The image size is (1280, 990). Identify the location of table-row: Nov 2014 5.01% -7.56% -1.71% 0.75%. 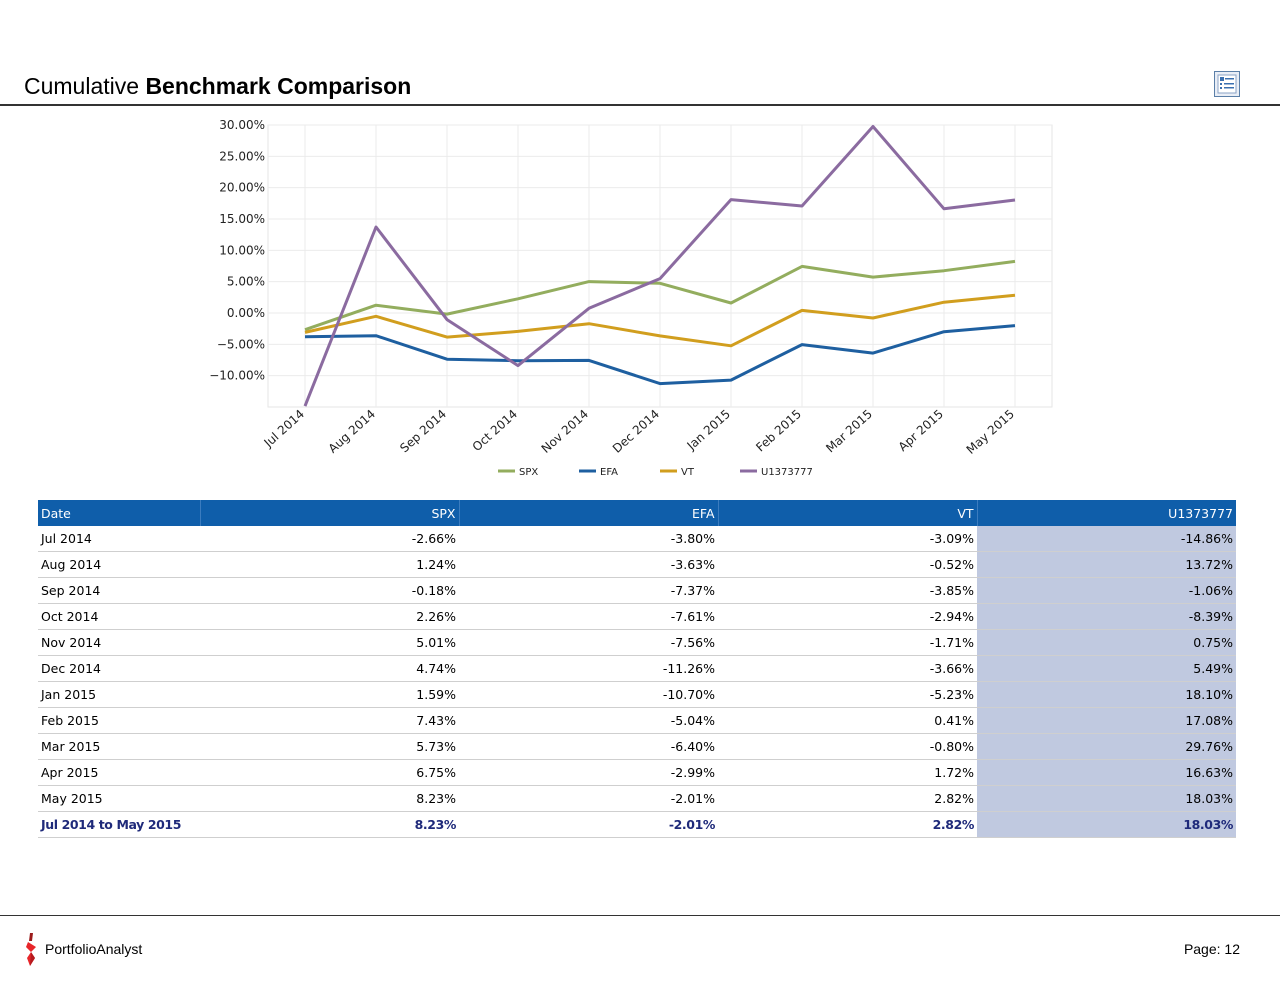
(637, 642).